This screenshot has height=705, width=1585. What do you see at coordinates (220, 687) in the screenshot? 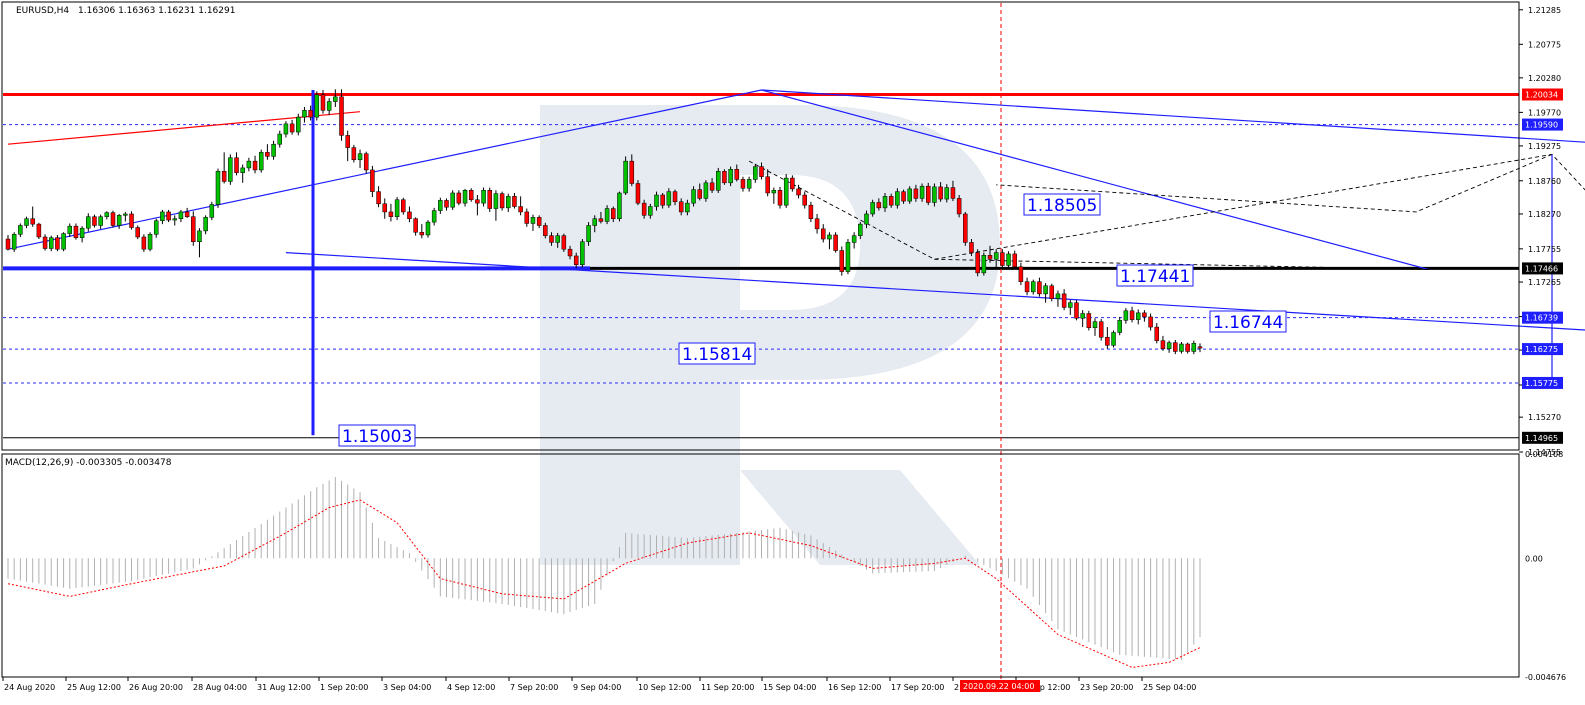
I see `x-tick-label: 28 Aug 04:00` at bounding box center [220, 687].